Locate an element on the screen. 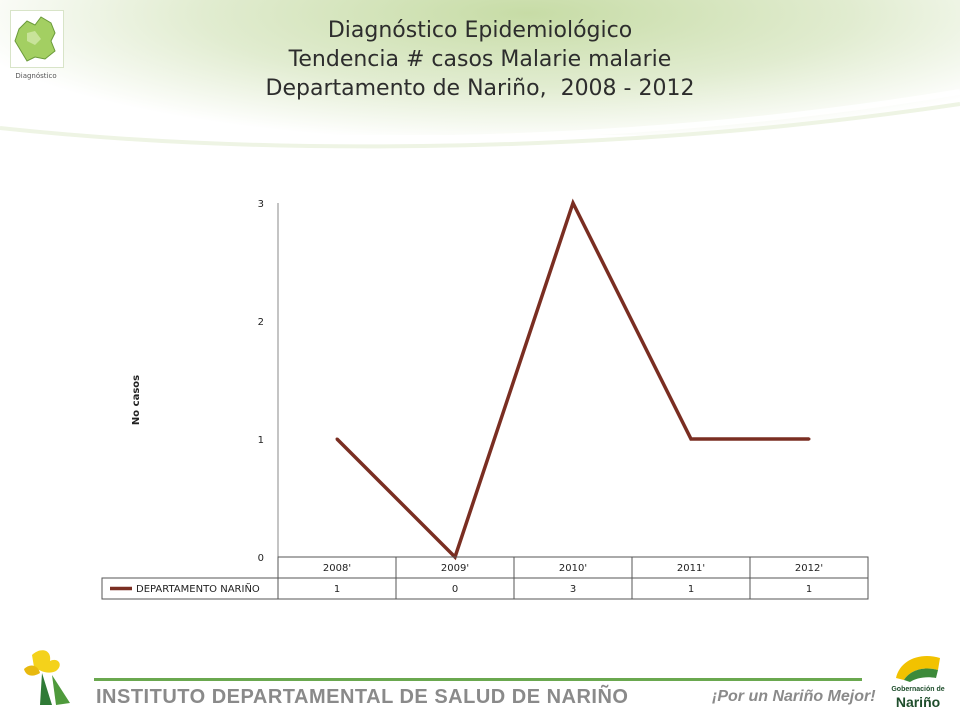 The width and height of the screenshot is (960, 720). y-axis: 0 1 2 3 is located at coordinates (268, 381).